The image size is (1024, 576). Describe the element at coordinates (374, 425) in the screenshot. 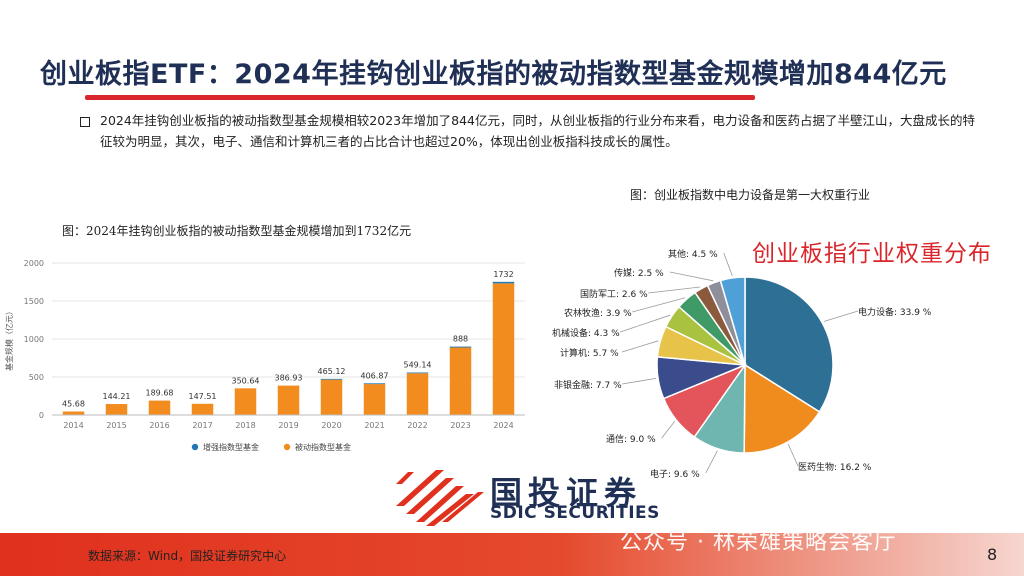

I see `bar-xtick-label: 2021` at that location.